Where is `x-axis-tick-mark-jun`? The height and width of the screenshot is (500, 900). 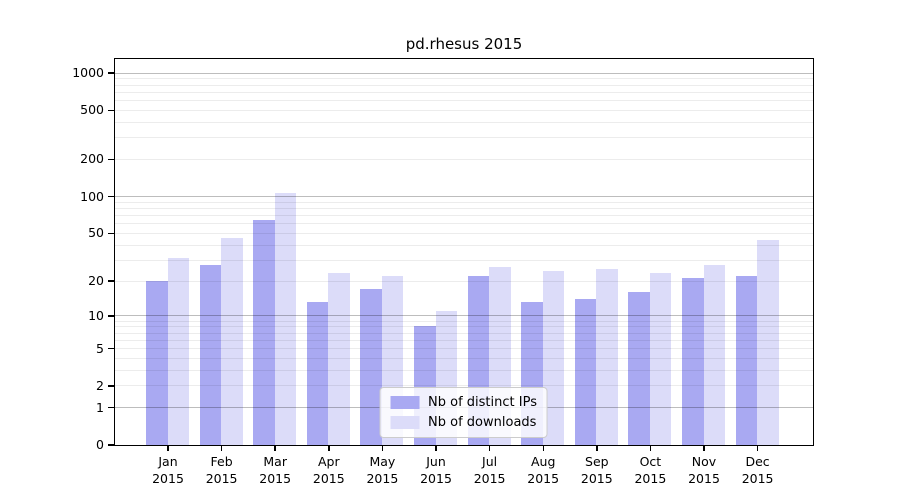 x-axis-tick-mark-jun is located at coordinates (436, 448).